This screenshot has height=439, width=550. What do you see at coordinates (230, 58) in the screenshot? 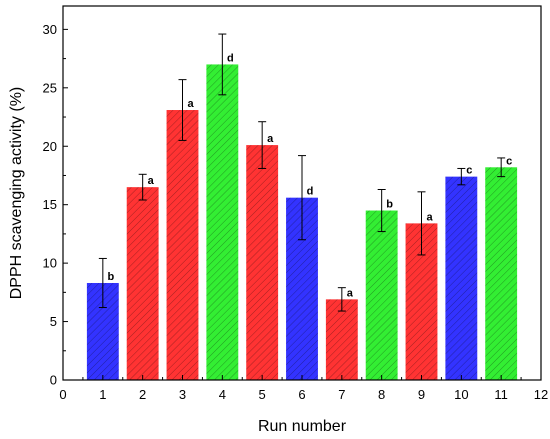
I see `significance-letter-run-4: d` at bounding box center [230, 58].